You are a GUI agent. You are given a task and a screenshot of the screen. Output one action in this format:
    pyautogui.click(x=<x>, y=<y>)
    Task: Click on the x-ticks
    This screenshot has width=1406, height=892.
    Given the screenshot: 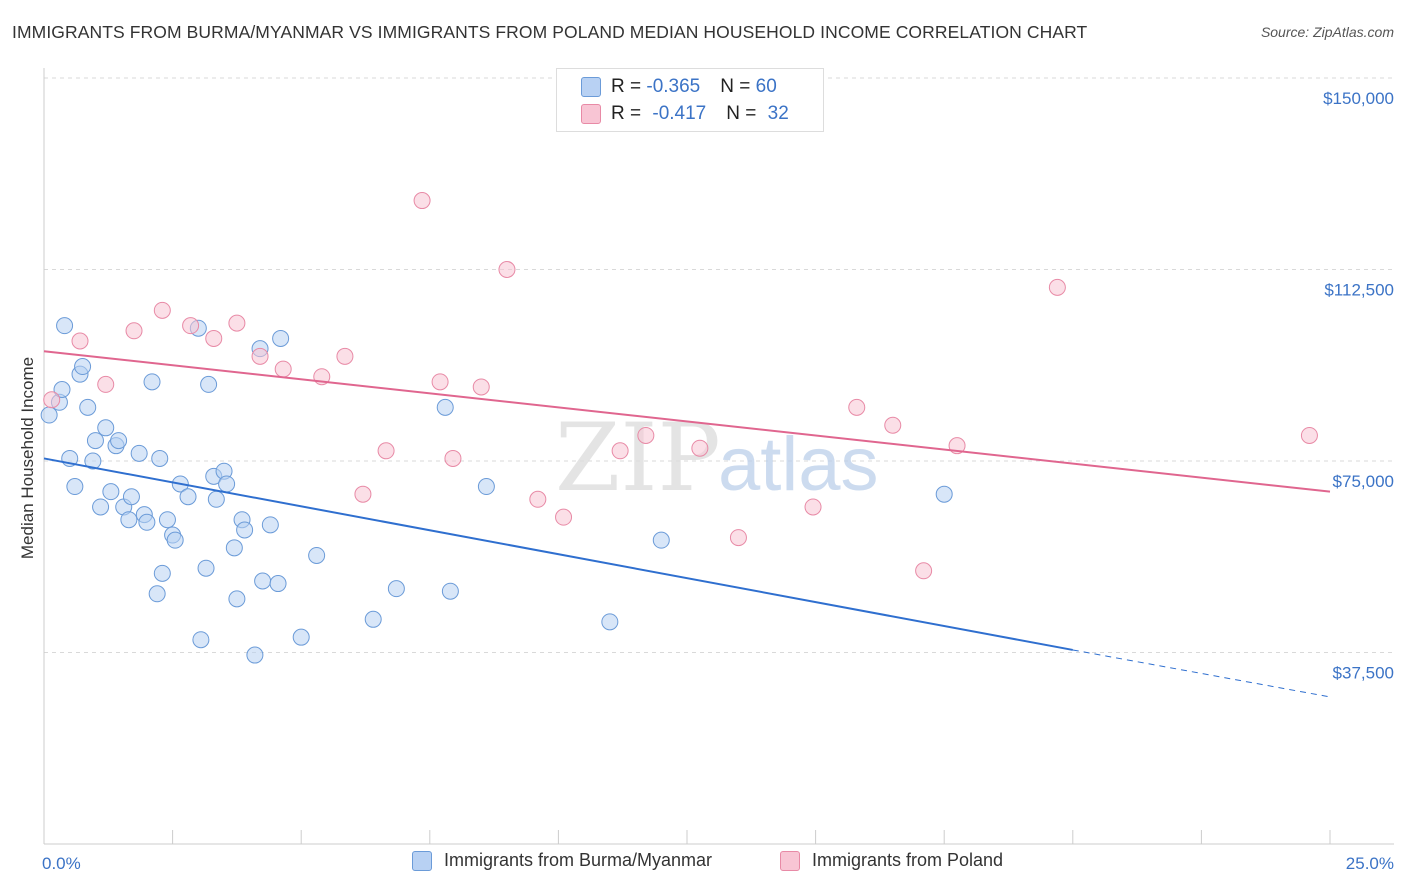 What is the action you would take?
    pyautogui.click(x=687, y=837)
    